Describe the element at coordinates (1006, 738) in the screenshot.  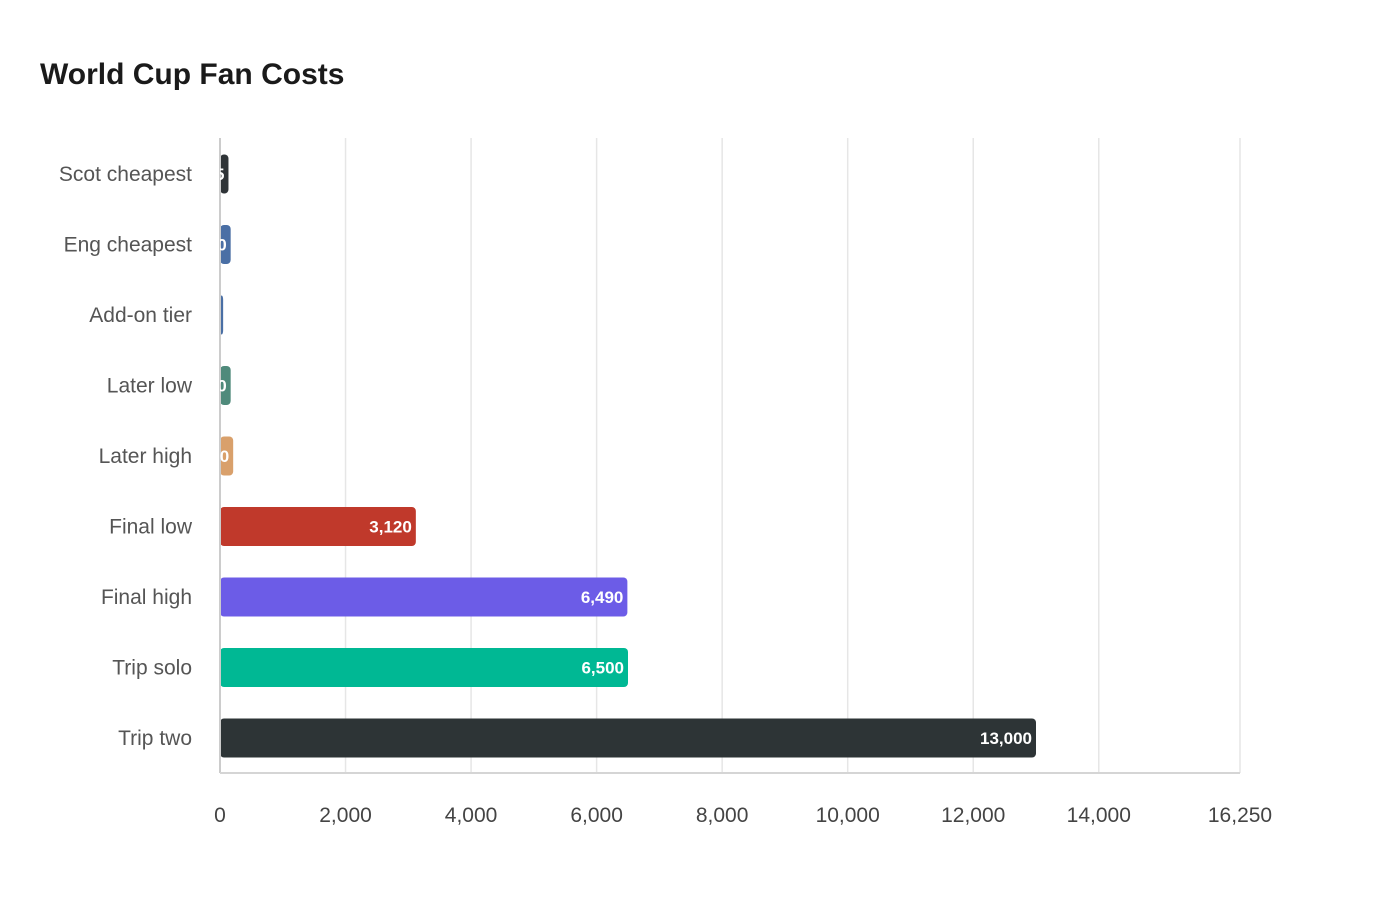
I see `bar-value-label: 13,000` at that location.